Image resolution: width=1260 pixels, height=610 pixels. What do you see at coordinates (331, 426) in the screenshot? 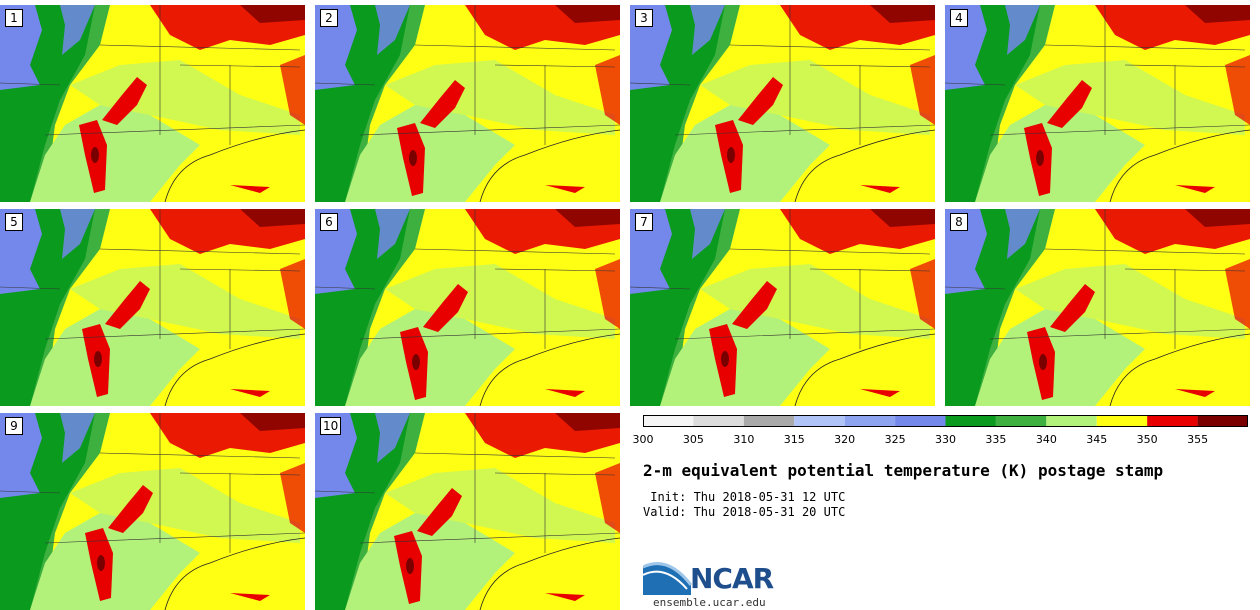
I see `member-number: 10` at bounding box center [331, 426].